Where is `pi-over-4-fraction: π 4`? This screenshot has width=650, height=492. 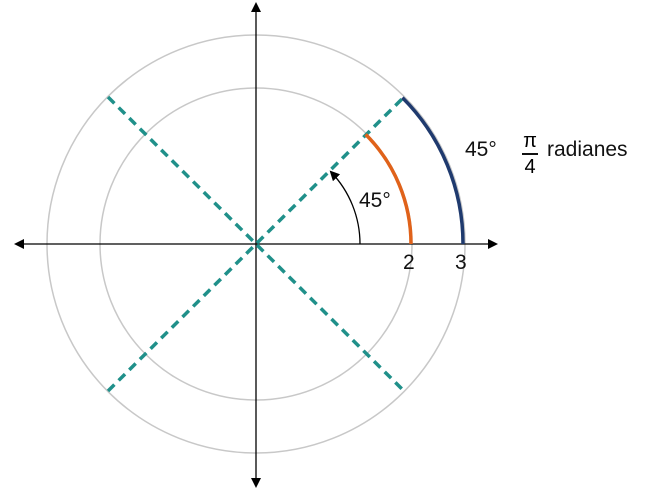 pi-over-4-fraction: π 4 is located at coordinates (530, 154).